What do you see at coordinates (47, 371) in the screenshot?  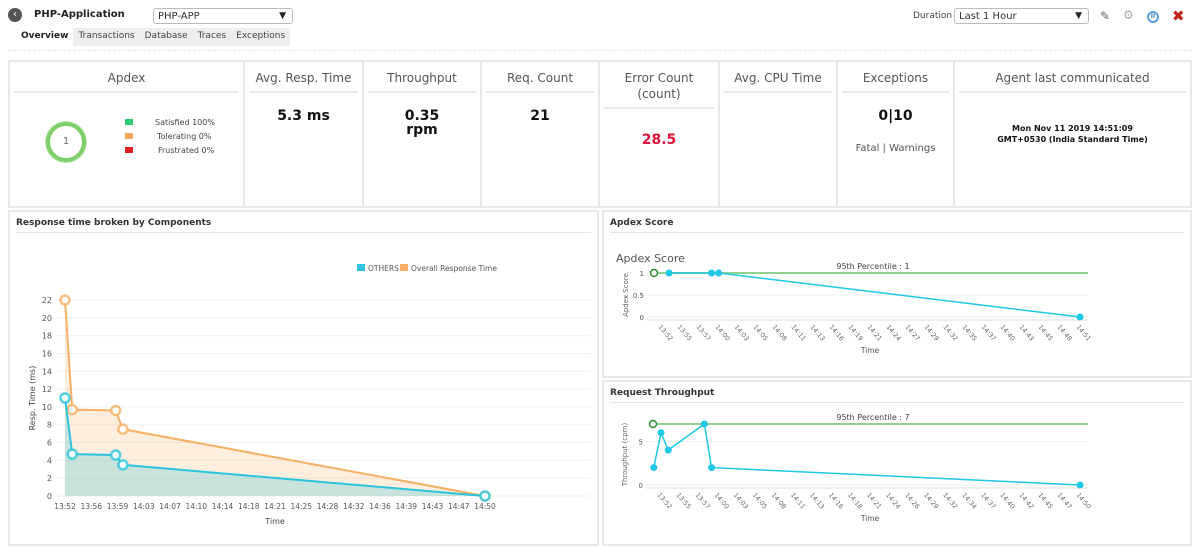 I see `y-tick-label: 14` at bounding box center [47, 371].